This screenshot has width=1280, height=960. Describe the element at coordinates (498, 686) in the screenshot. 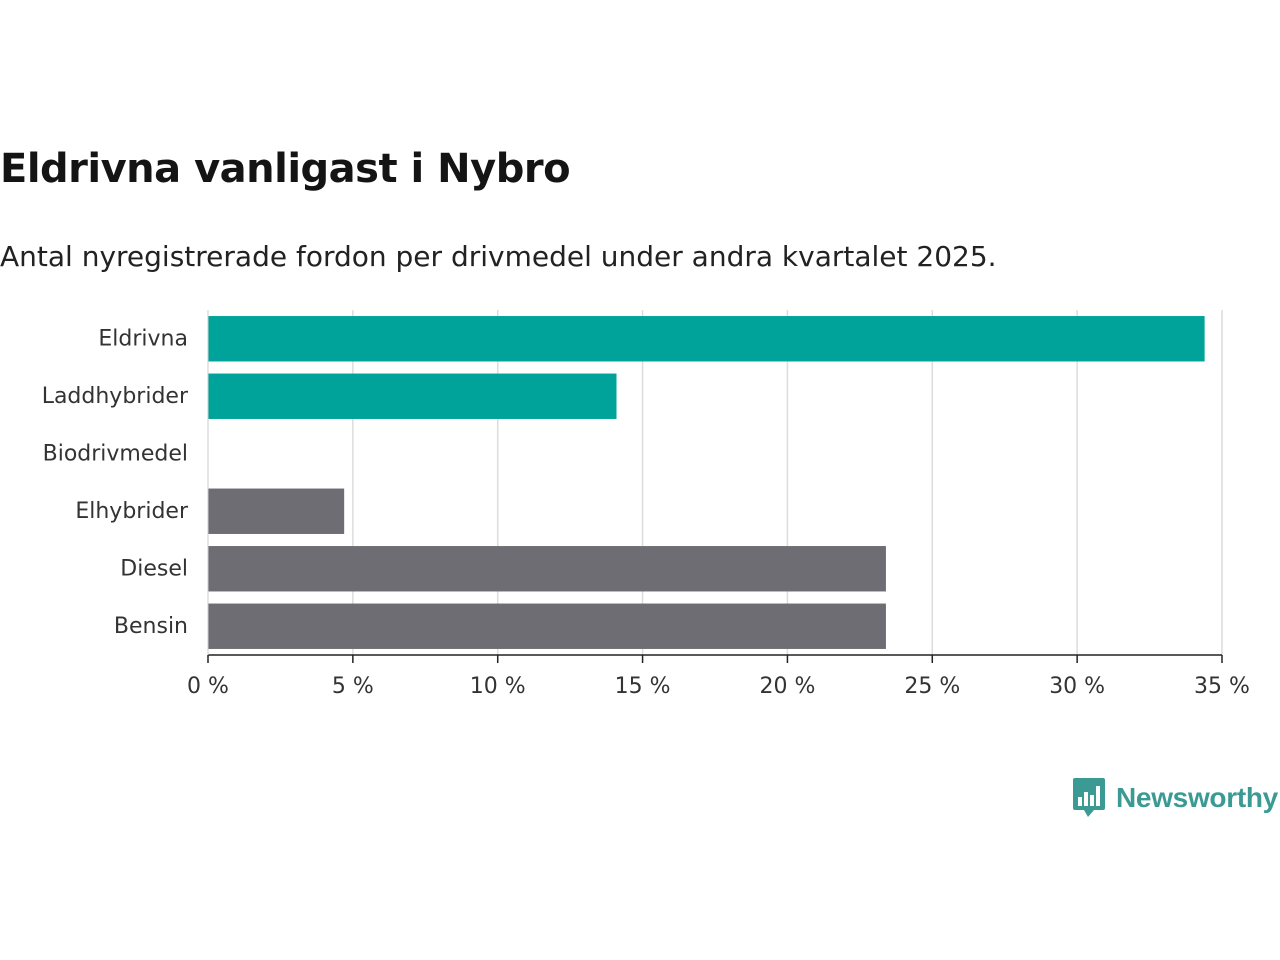

I see `x-tick-label: 10 %` at that location.